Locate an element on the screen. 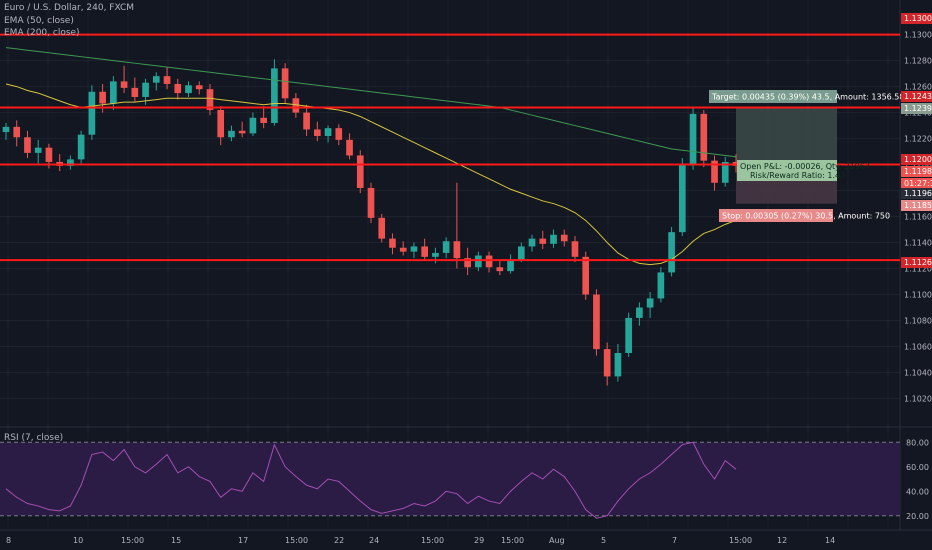 The height and width of the screenshot is (550, 932). stop-price-tag-bg is located at coordinates (916, 205).